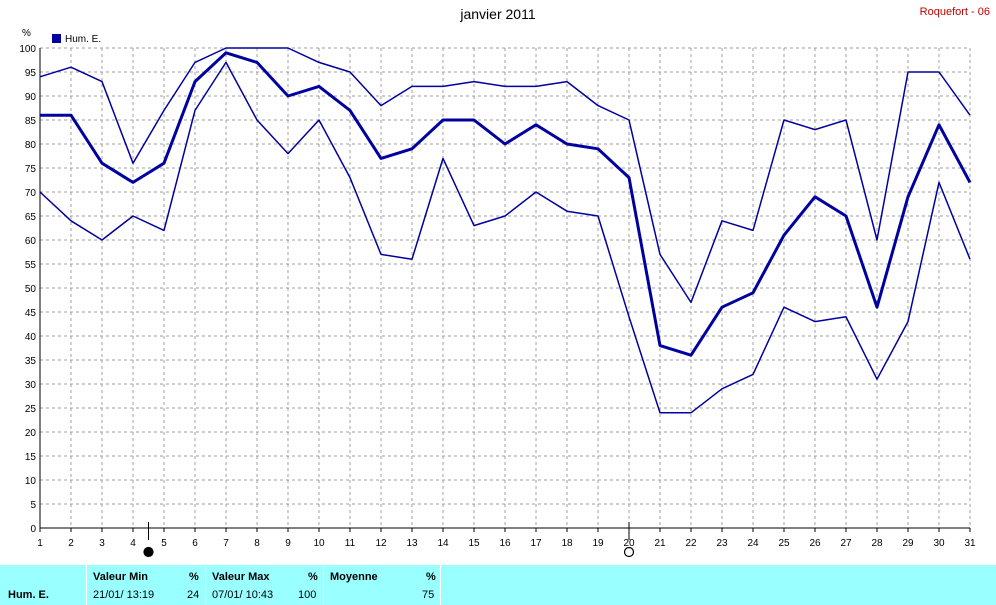 The image size is (996, 605). What do you see at coordinates (33, 505) in the screenshot?
I see `y-tick-label: 5` at bounding box center [33, 505].